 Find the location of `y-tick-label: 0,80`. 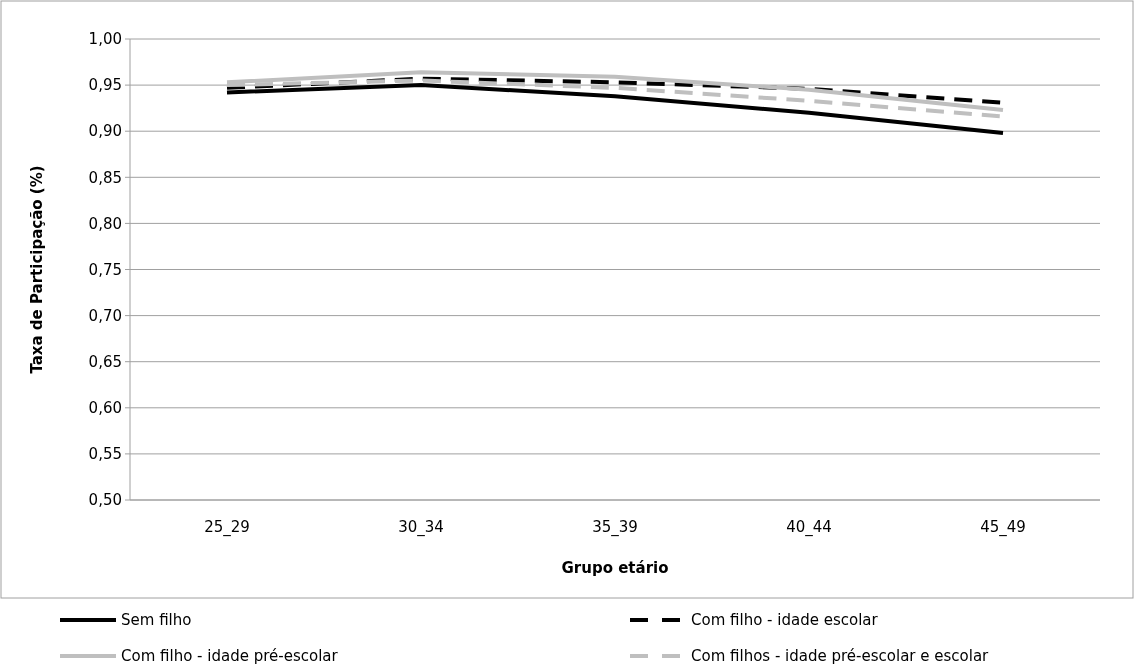

y-tick-label: 0,80 is located at coordinates (105, 223).